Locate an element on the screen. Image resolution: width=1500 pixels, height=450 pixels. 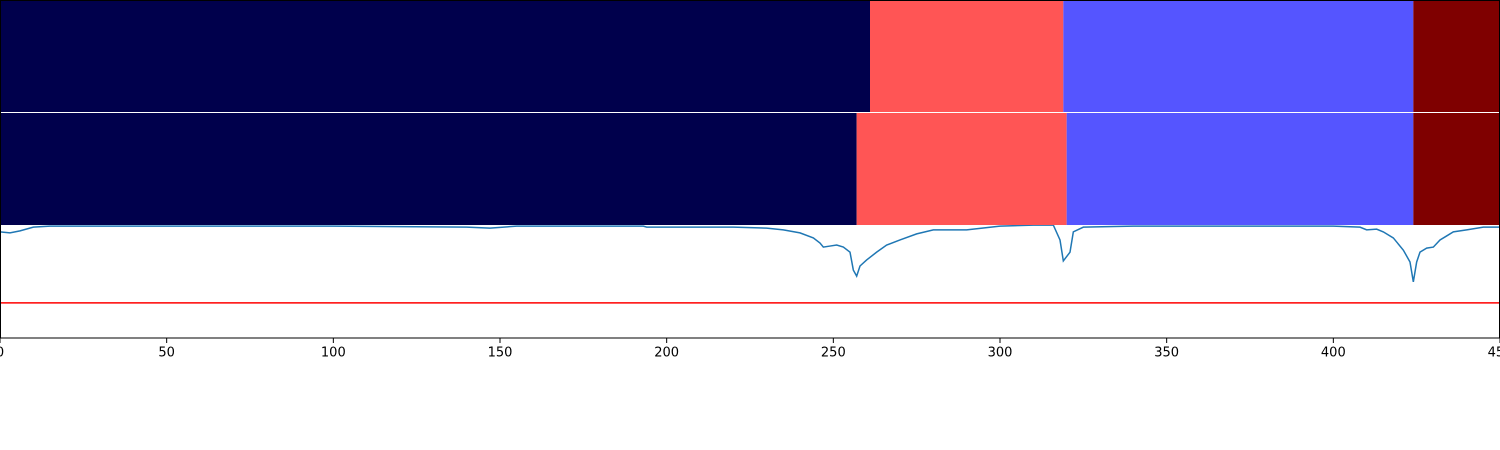
x-tick-label: 300 is located at coordinates (1000, 353).